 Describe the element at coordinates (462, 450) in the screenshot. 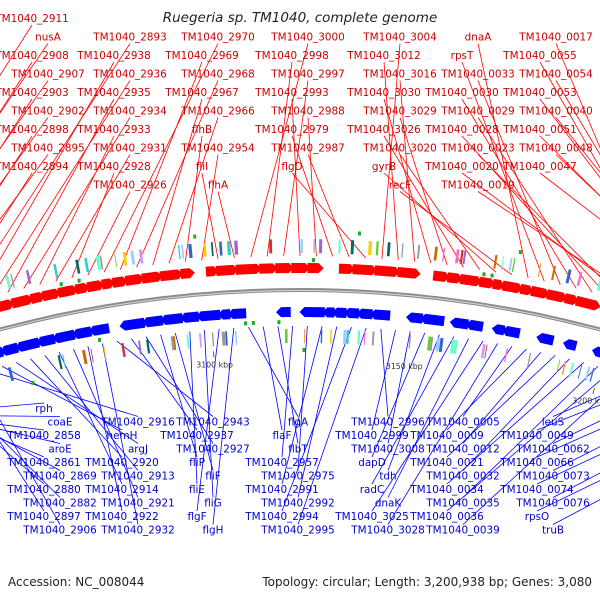

I see `bottom-gene-label: TM1040_0012` at that location.